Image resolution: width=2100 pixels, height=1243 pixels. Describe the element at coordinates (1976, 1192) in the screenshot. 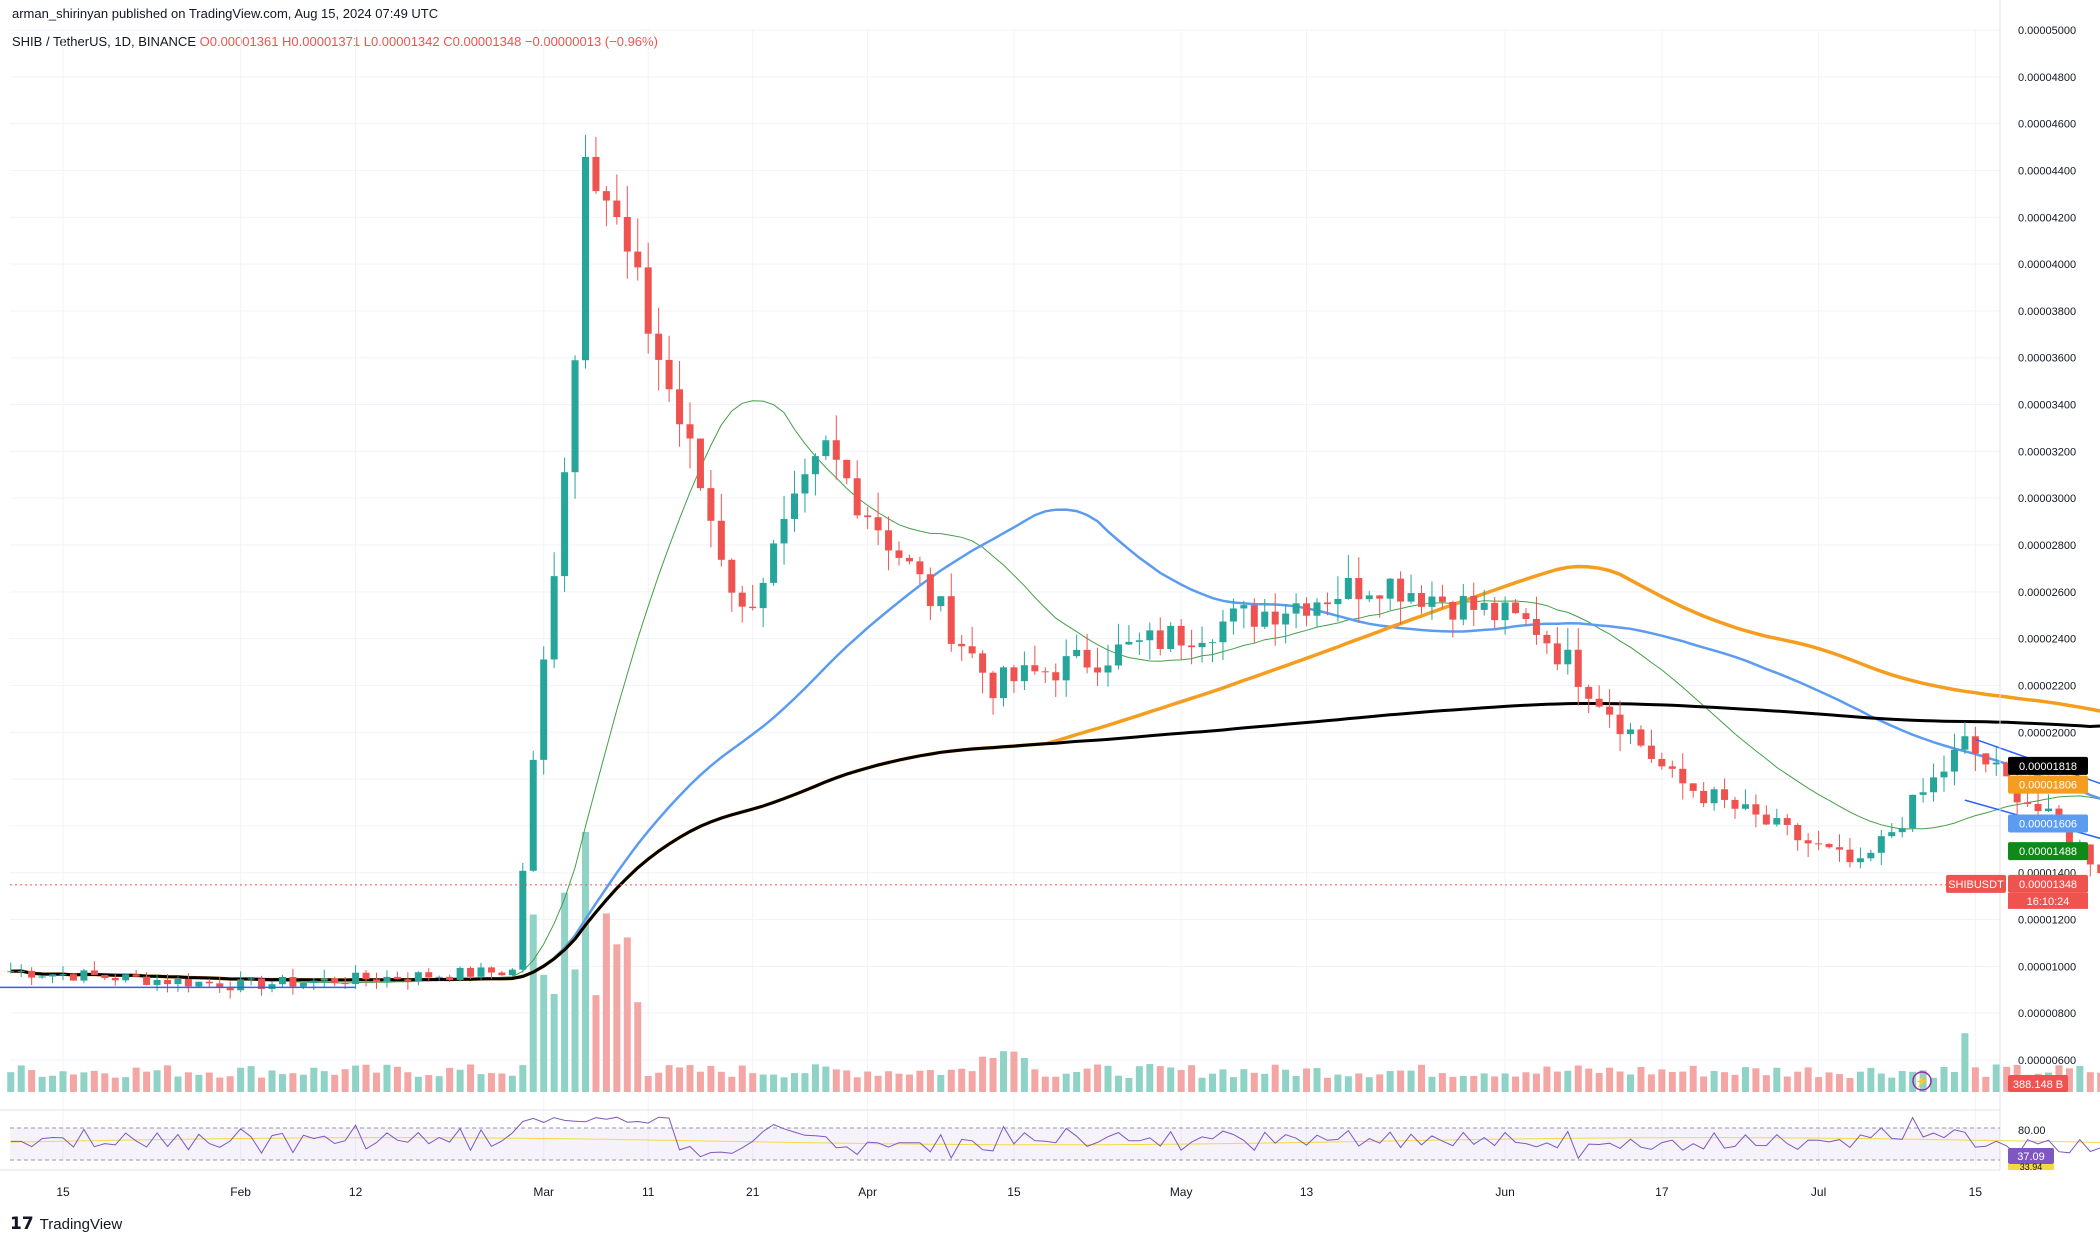

I see `time-tick-label: 15` at that location.